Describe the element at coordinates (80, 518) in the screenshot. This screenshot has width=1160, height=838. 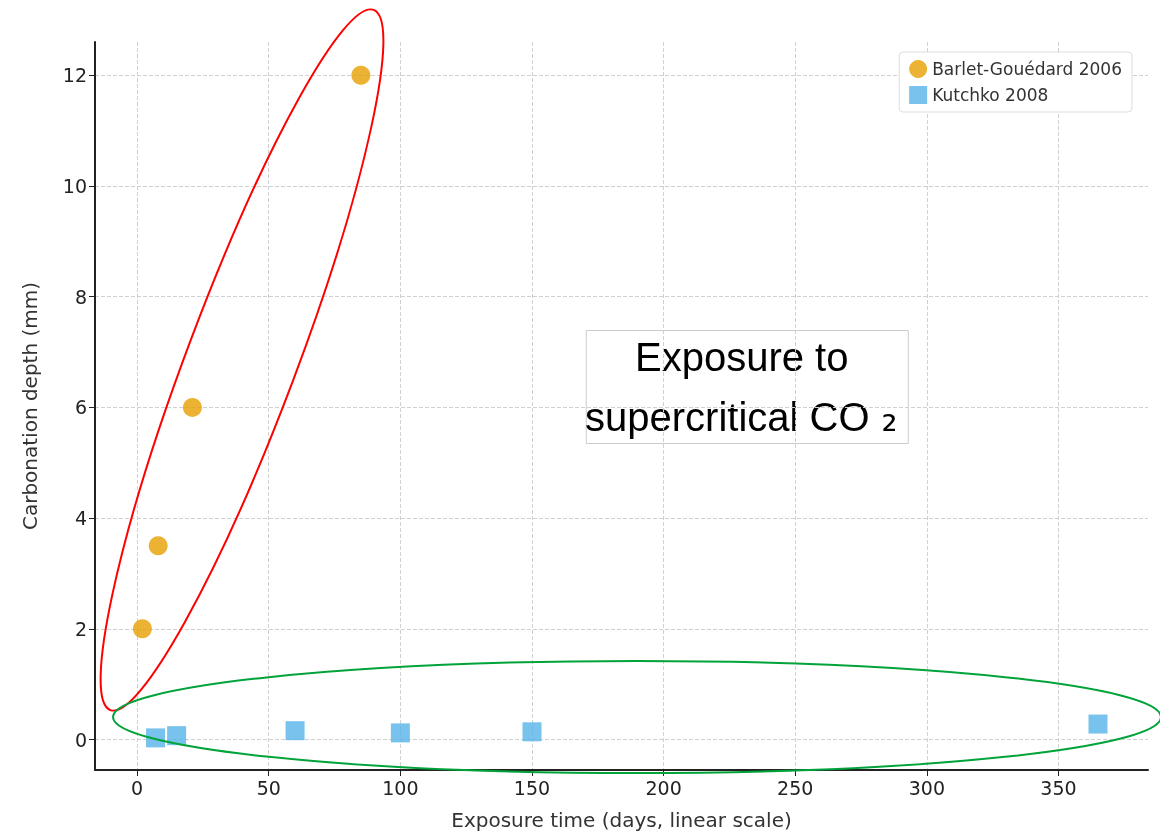
I see `y-tick-label: 4` at that location.